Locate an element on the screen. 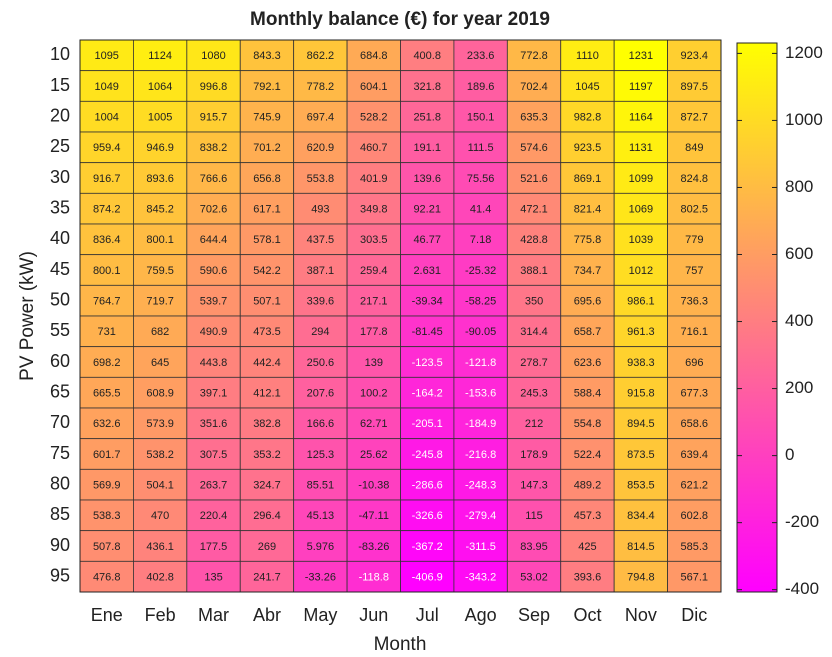  cell-label: 766.6 is located at coordinates (214, 179).